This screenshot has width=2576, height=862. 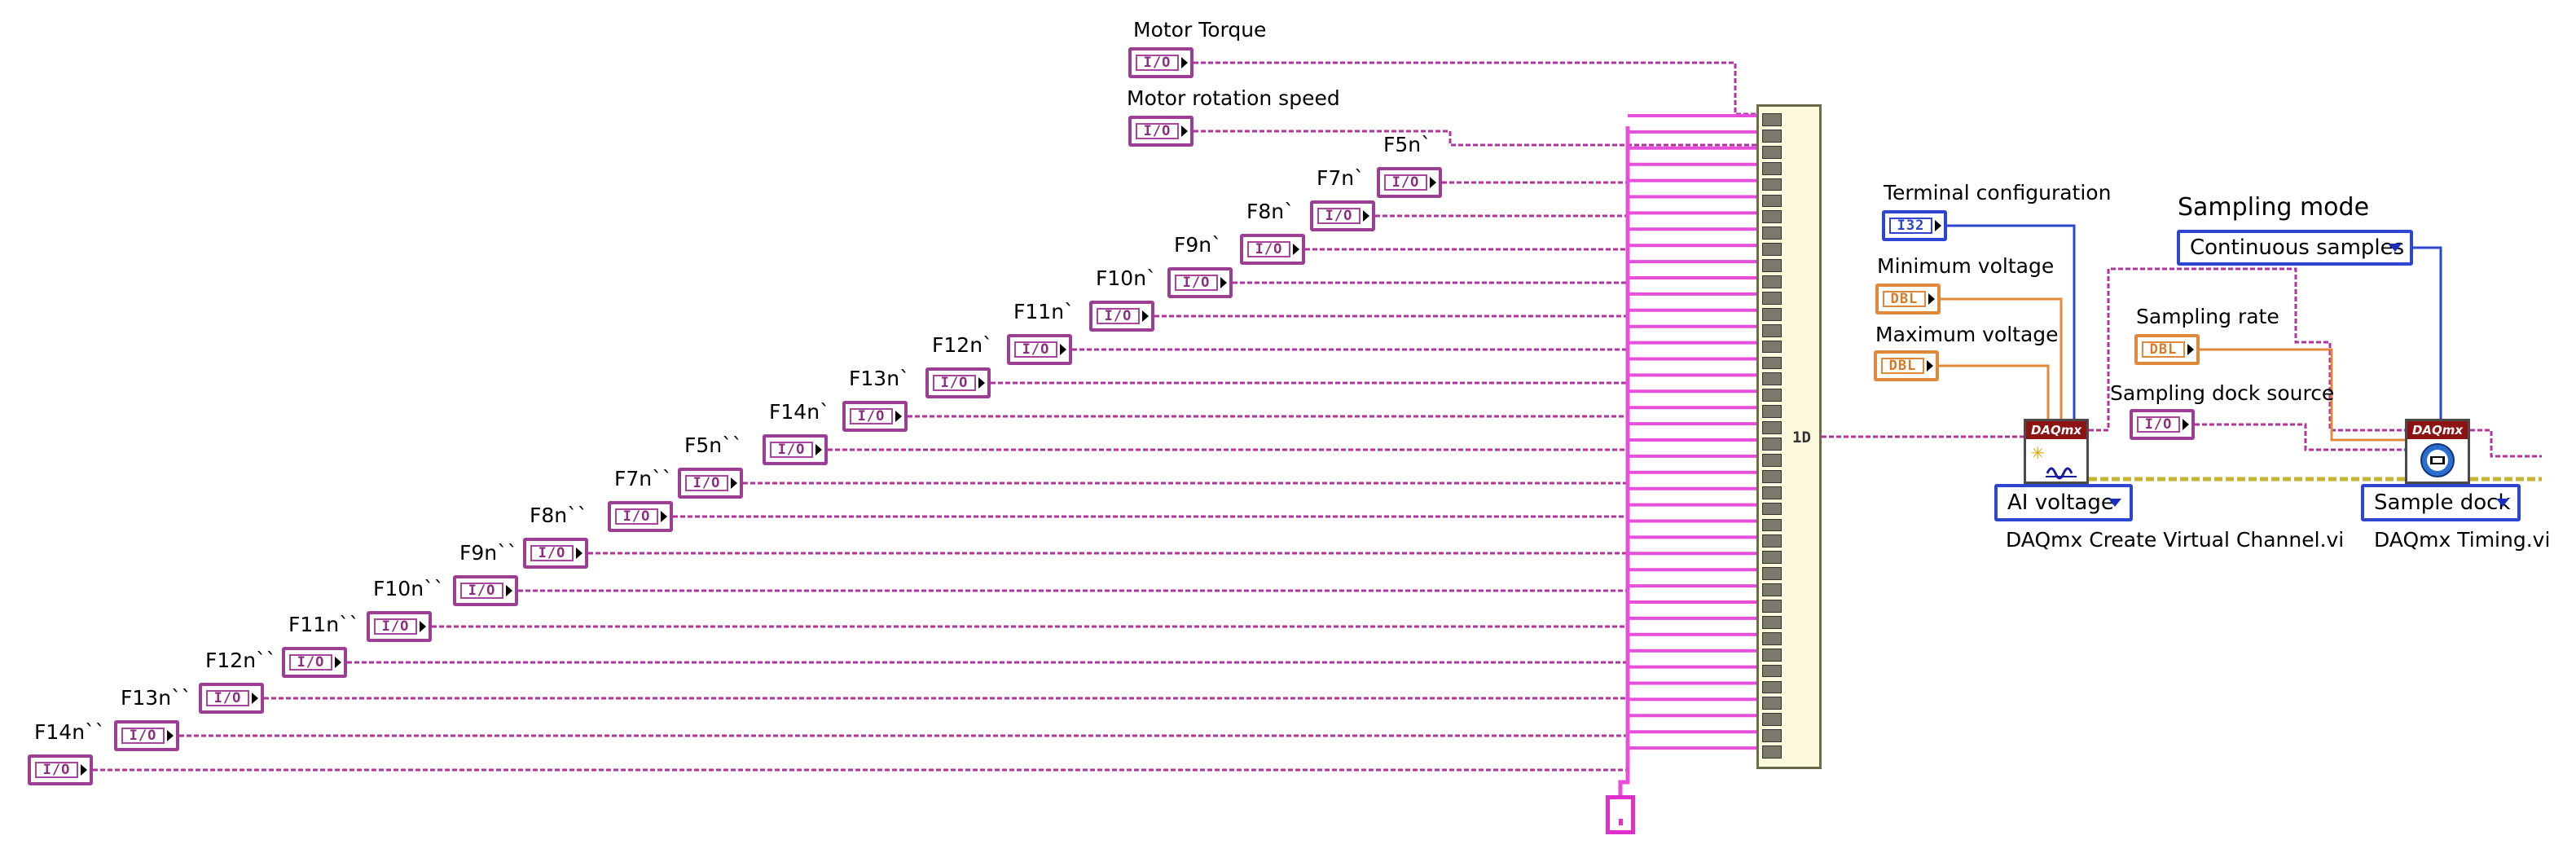 What do you see at coordinates (1160, 131) in the screenshot?
I see `motor-speed-terminal: I/O` at bounding box center [1160, 131].